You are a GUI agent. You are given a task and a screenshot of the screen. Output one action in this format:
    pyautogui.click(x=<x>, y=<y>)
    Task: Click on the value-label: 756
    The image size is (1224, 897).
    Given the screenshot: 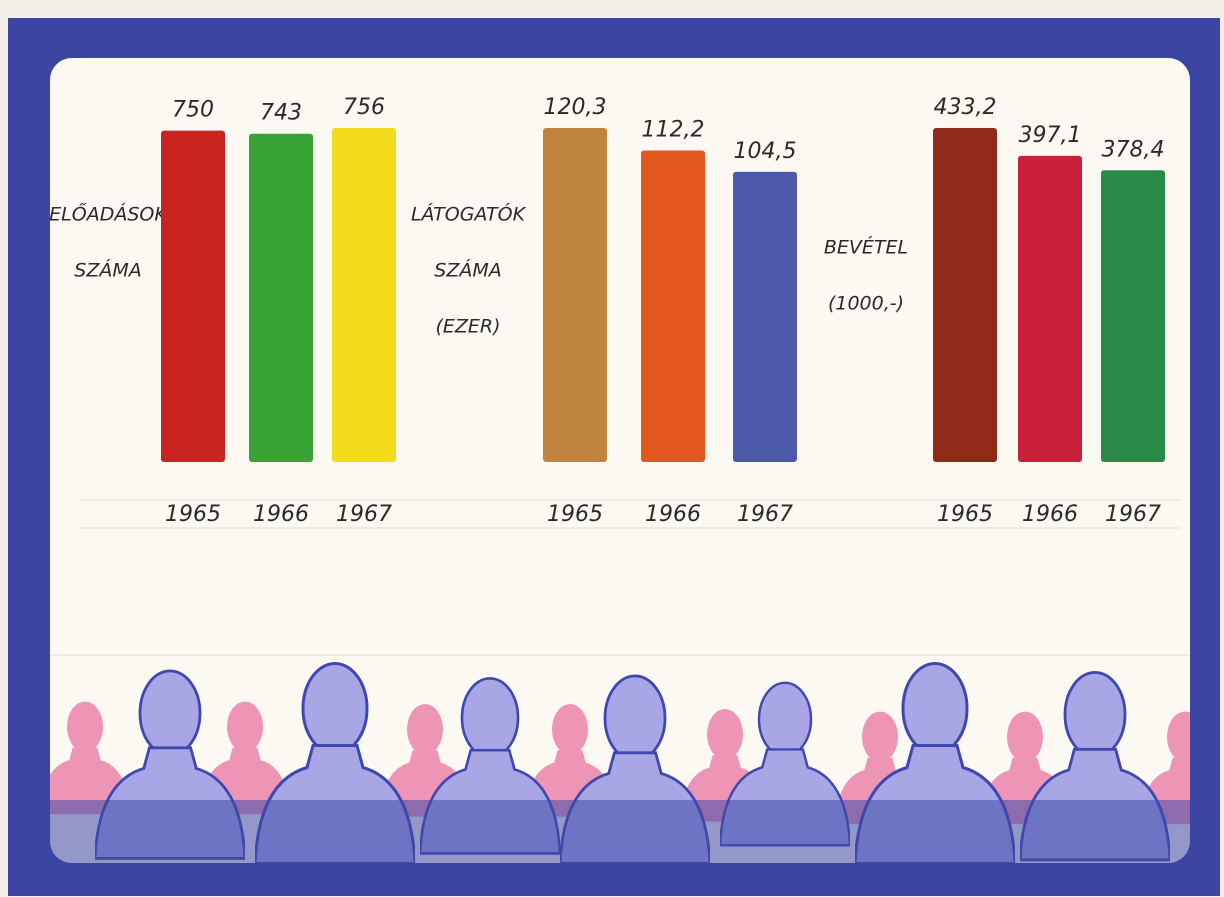 What is the action you would take?
    pyautogui.click(x=364, y=107)
    